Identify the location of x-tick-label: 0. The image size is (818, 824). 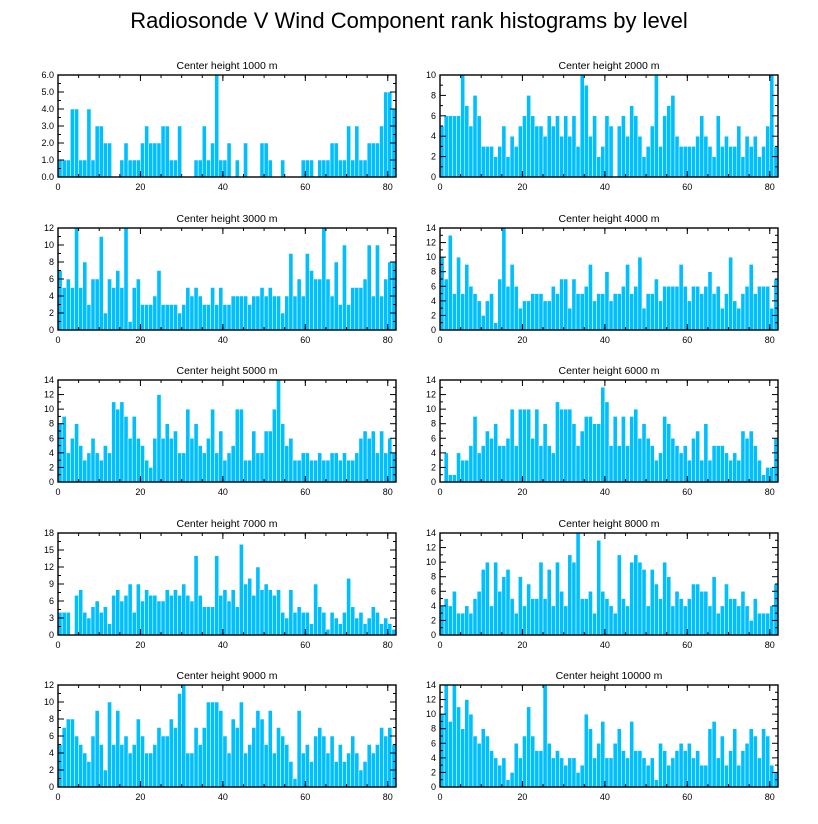
(439, 492).